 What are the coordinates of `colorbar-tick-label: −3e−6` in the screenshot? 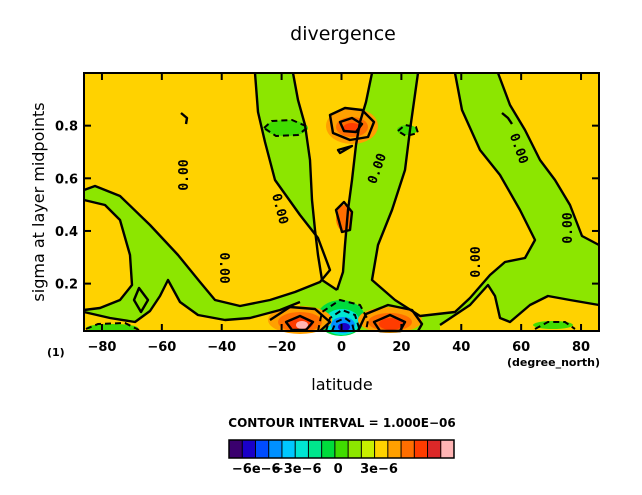 It's located at (297, 469).